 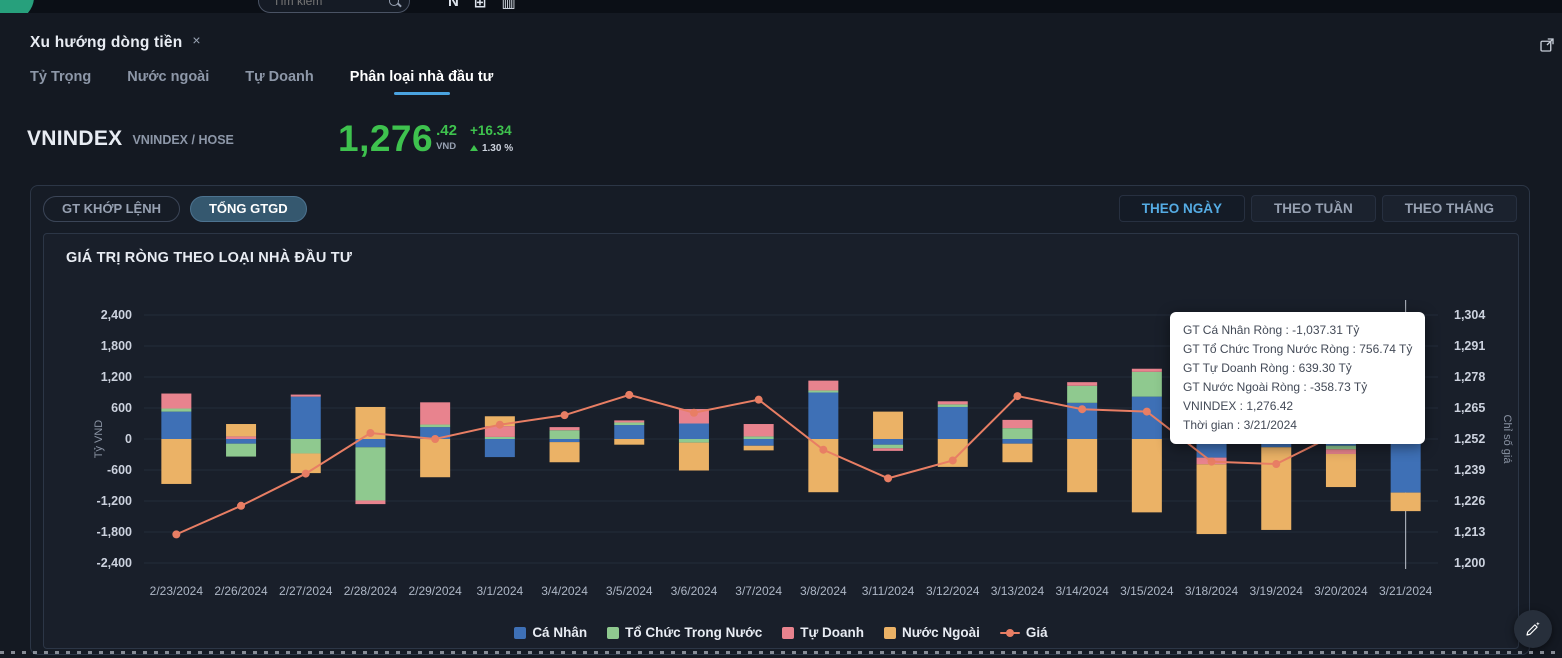 I want to click on edit-chart-button, so click(x=1533, y=629).